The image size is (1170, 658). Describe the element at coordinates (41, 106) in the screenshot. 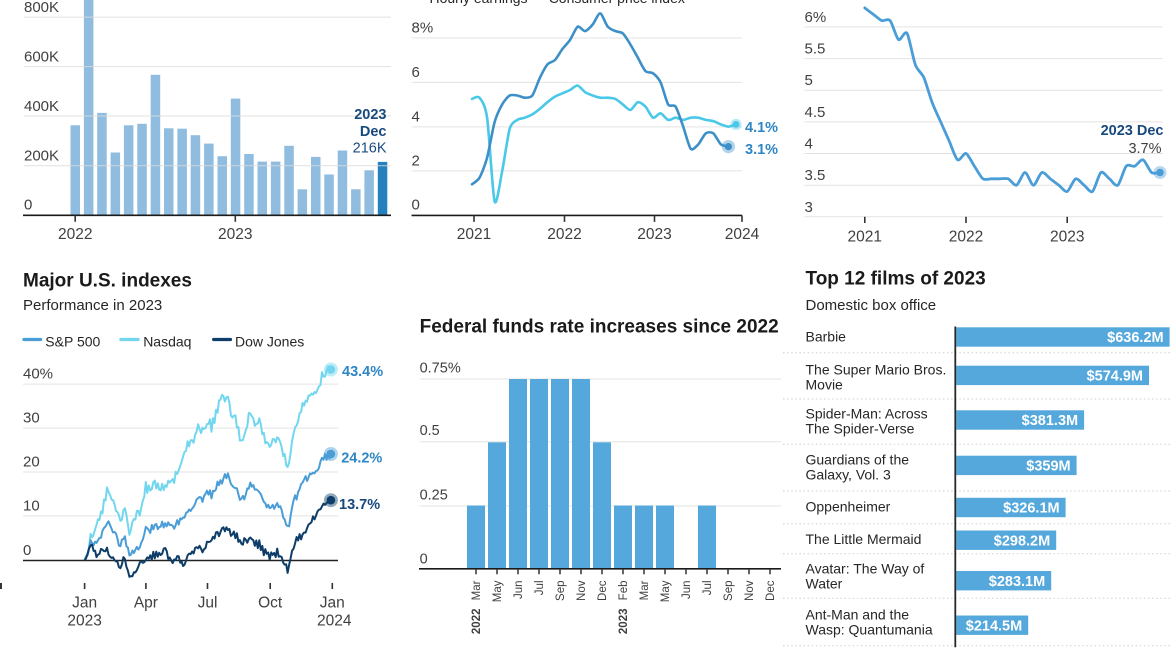

I see `svg-text: 400K` at that location.